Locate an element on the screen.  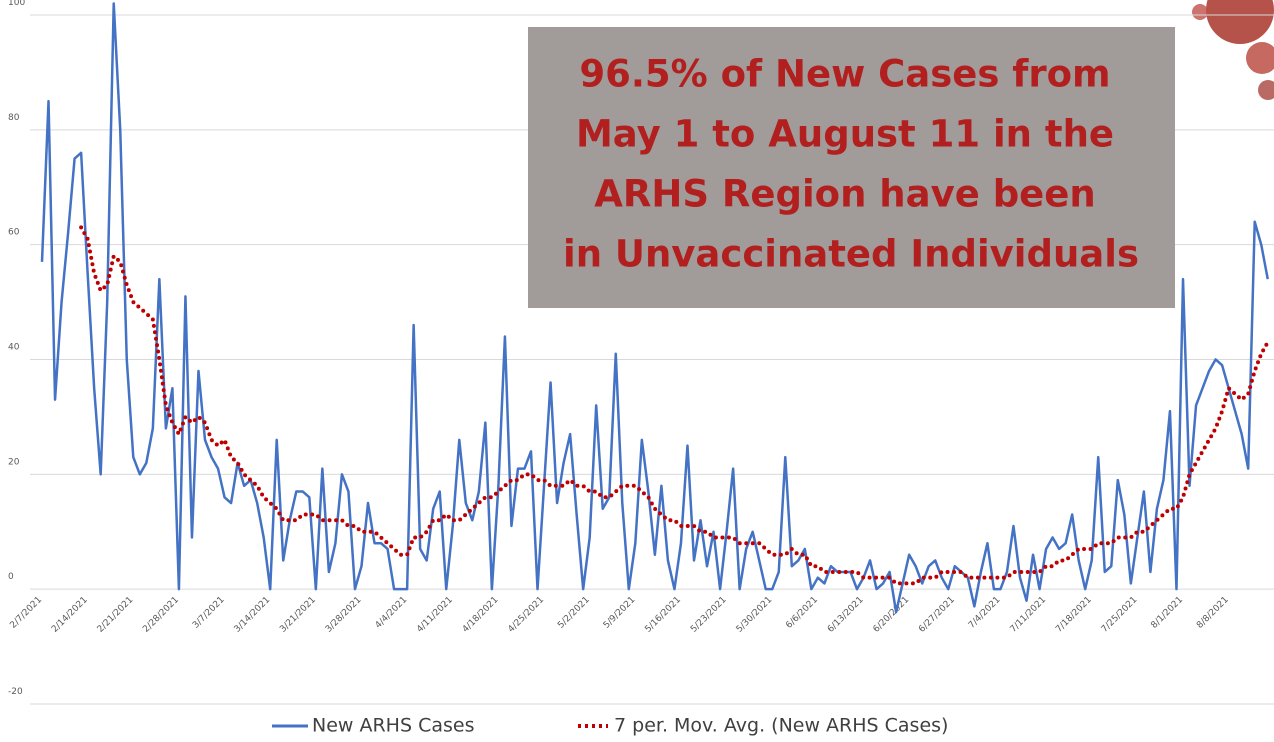
x-tick-label: 7/25/2021 is located at coordinates (1120, 615).